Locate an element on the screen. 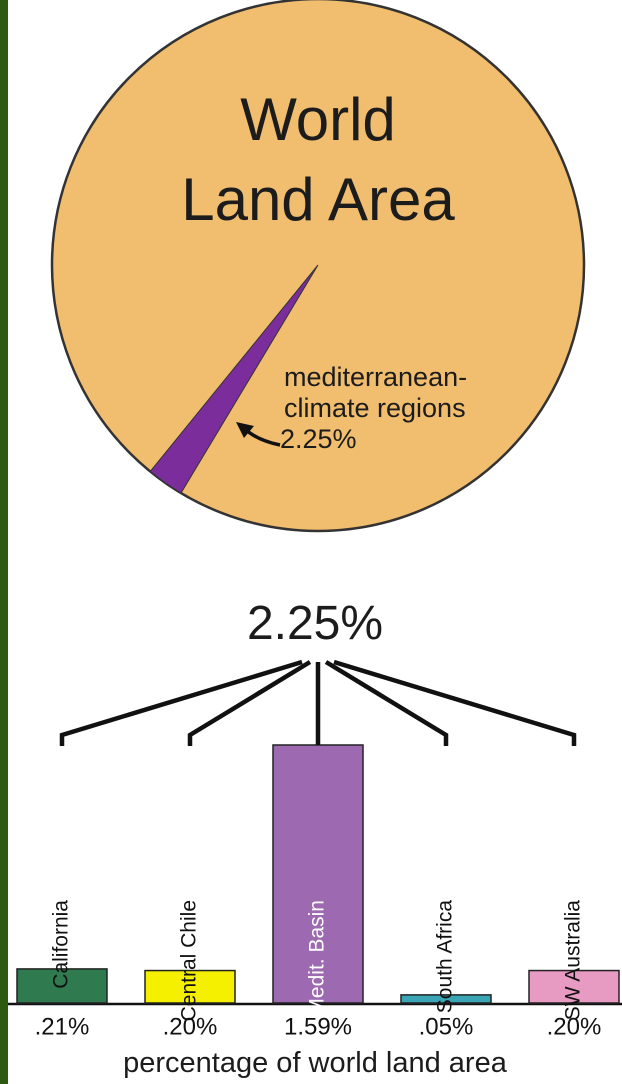  x-axis-label: percentage of world land area is located at coordinates (315, 1063).